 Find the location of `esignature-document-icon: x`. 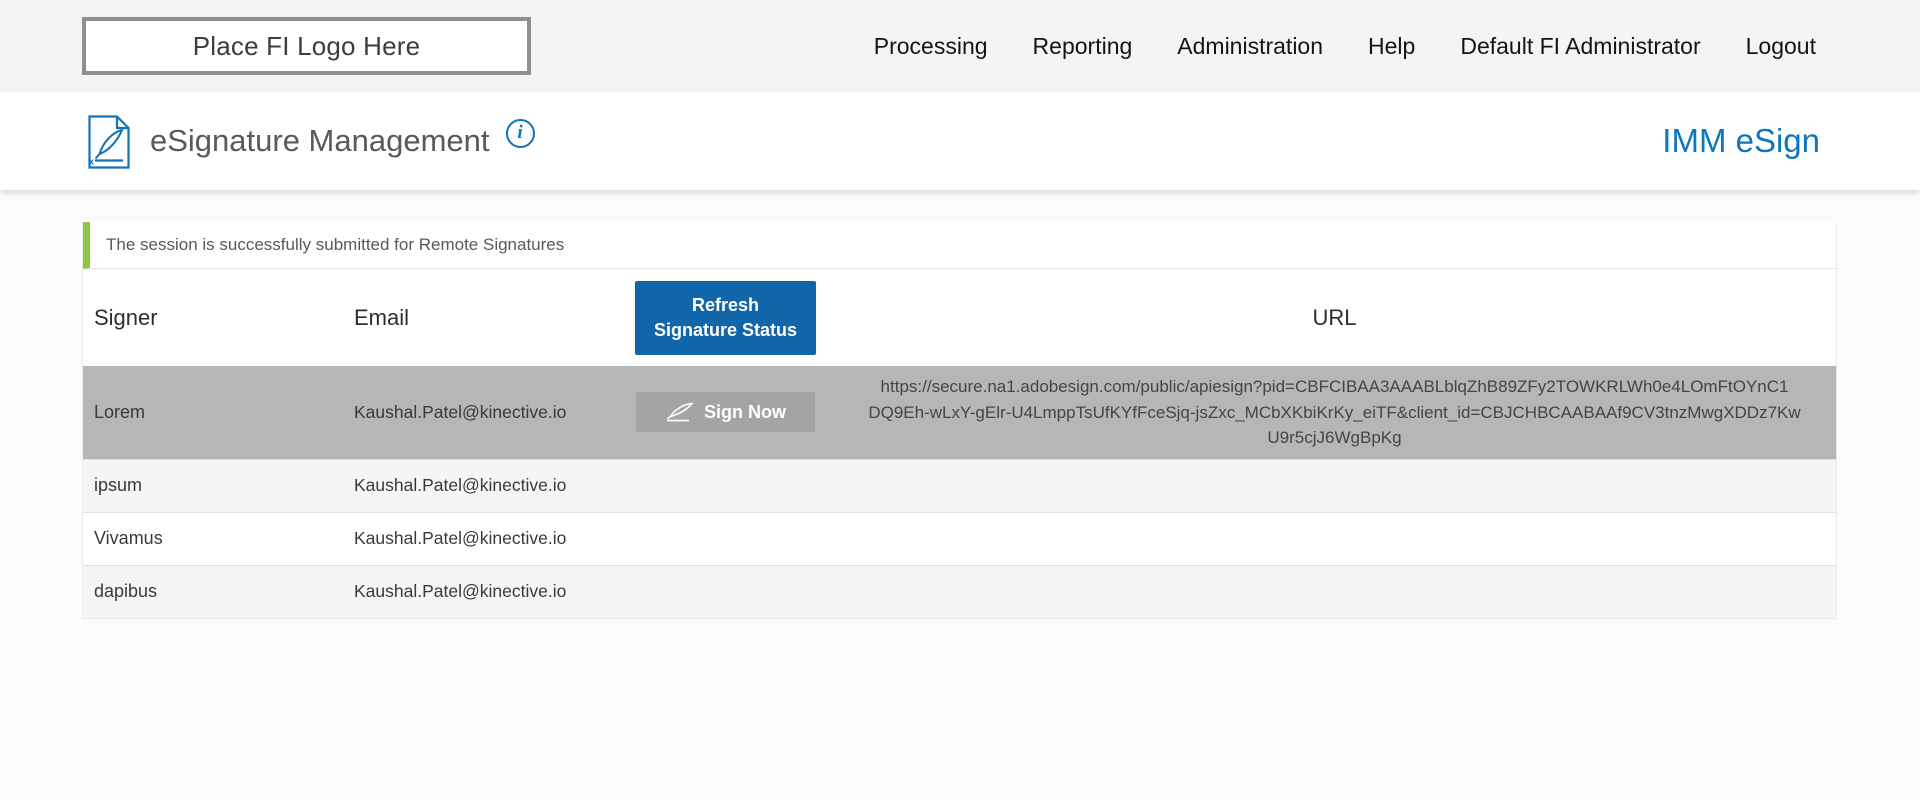

esignature-document-icon: x is located at coordinates (109, 142).